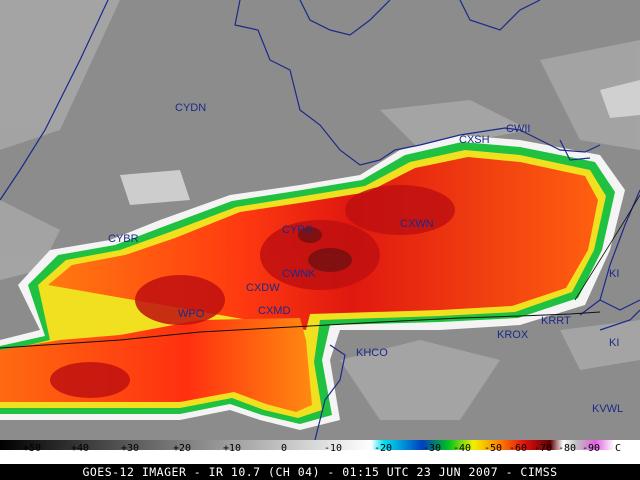  I want to click on station-label: CWNK, so click(299, 274).